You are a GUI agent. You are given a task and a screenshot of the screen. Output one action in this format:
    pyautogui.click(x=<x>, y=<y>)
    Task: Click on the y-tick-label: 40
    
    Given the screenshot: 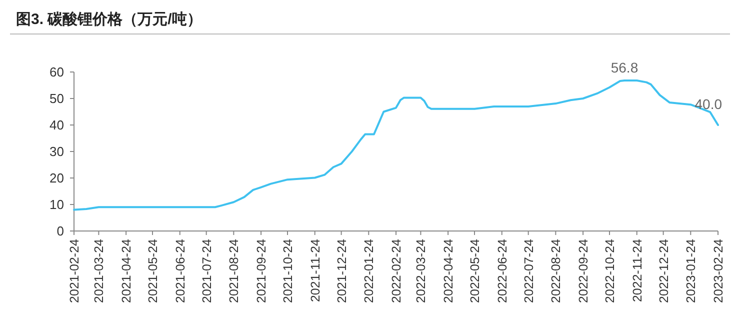 What is the action you would take?
    pyautogui.click(x=57, y=125)
    